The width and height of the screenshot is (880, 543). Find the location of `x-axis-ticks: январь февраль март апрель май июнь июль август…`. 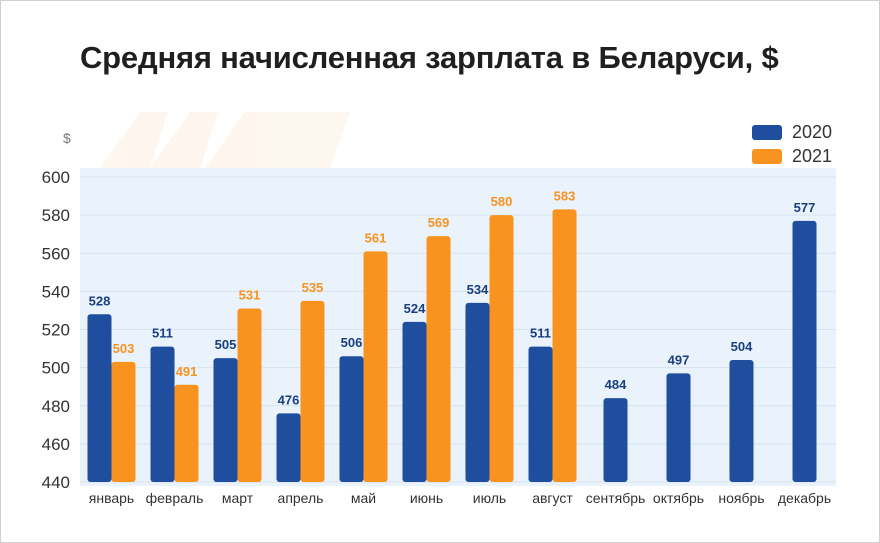

x-axis-ticks: январь февраль март апрель май июнь июль август… is located at coordinates (460, 498).